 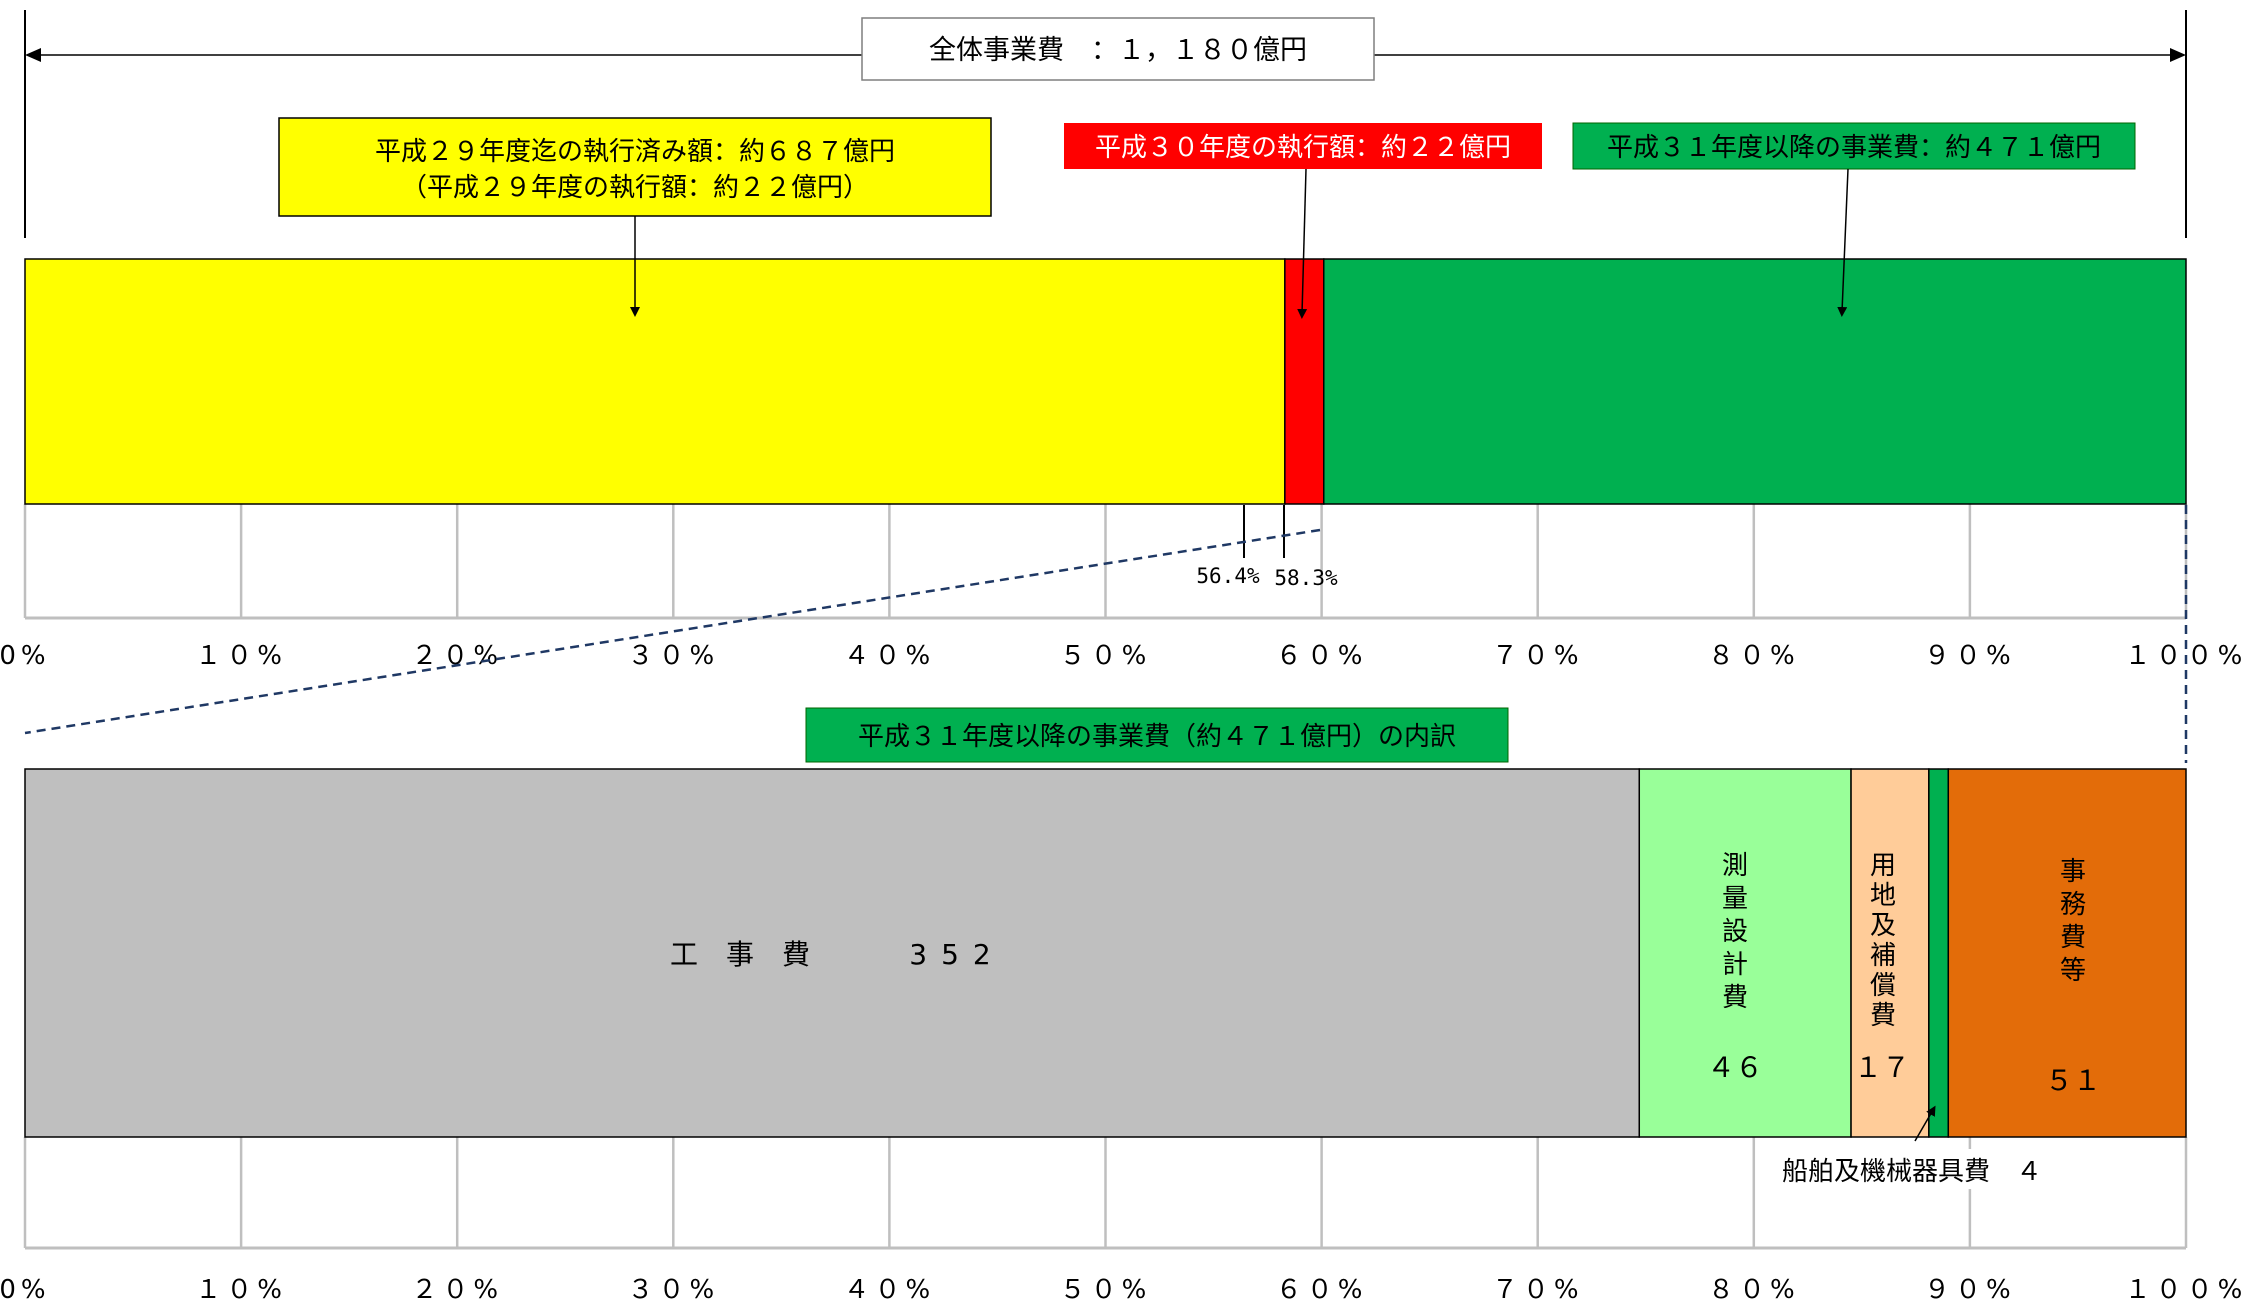 What do you see at coordinates (2073, 905) in the screenshot?
I see `svg-text: 務` at bounding box center [2073, 905].